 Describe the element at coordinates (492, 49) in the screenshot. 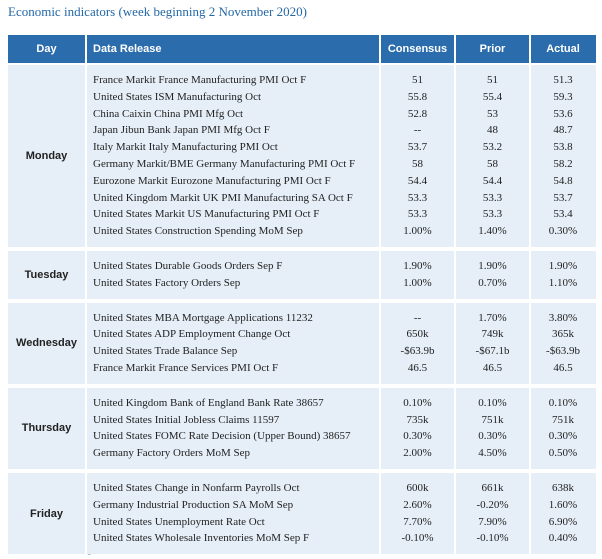

I see `header-cell: Prior` at that location.